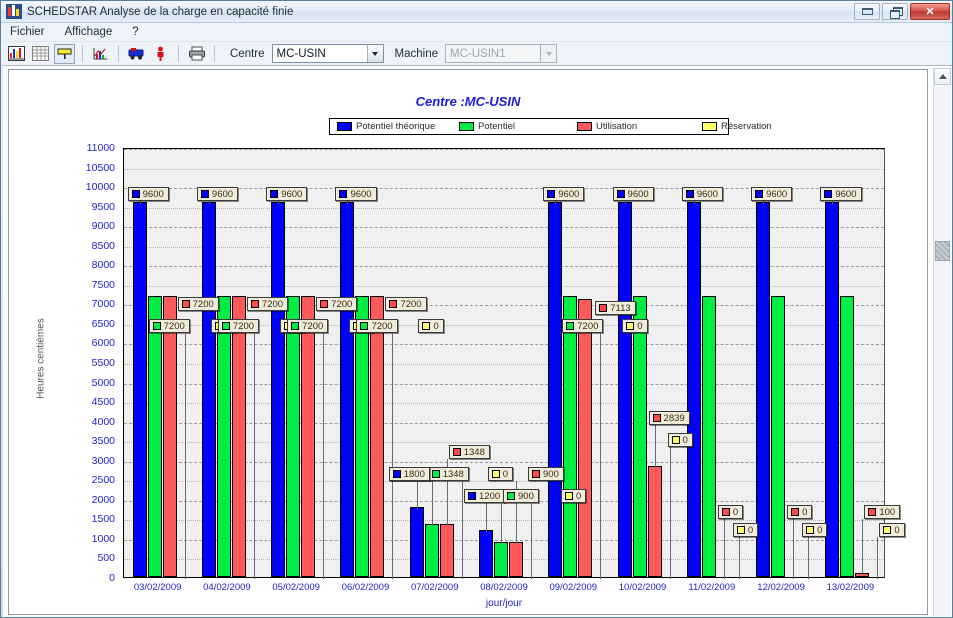 The image size is (953, 618). Describe the element at coordinates (227, 587) in the screenshot. I see `x-tick-label: 04/02/2009` at that location.